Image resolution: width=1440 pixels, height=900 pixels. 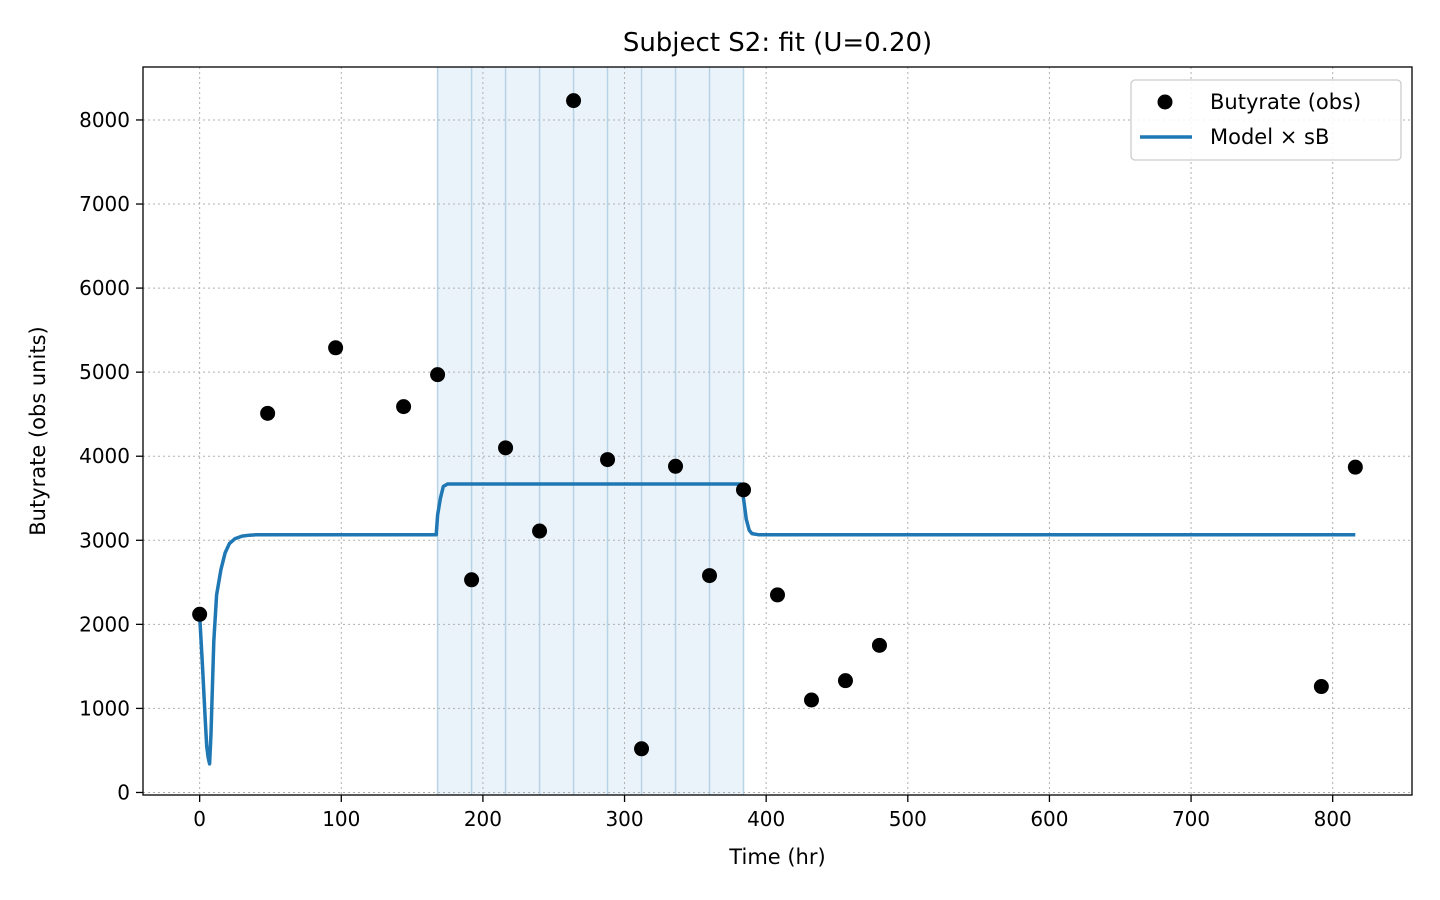 What do you see at coordinates (104, 204) in the screenshot?
I see `y-tick-label: 7000` at bounding box center [104, 204].